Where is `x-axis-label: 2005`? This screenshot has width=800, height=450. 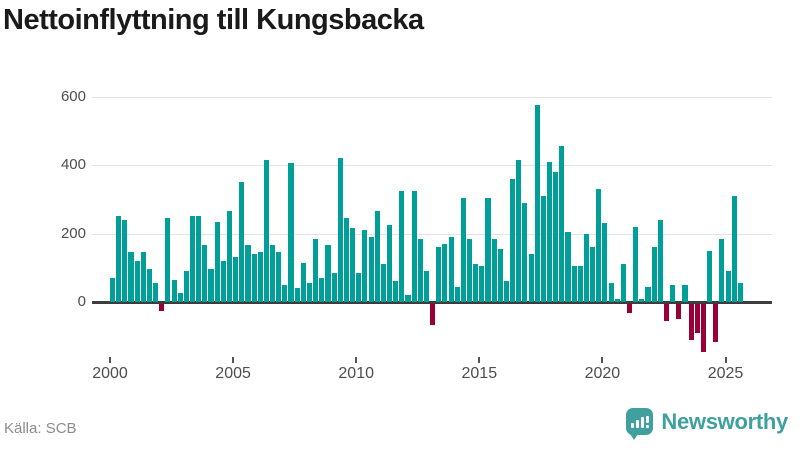
x-axis-label: 2005 is located at coordinates (233, 373).